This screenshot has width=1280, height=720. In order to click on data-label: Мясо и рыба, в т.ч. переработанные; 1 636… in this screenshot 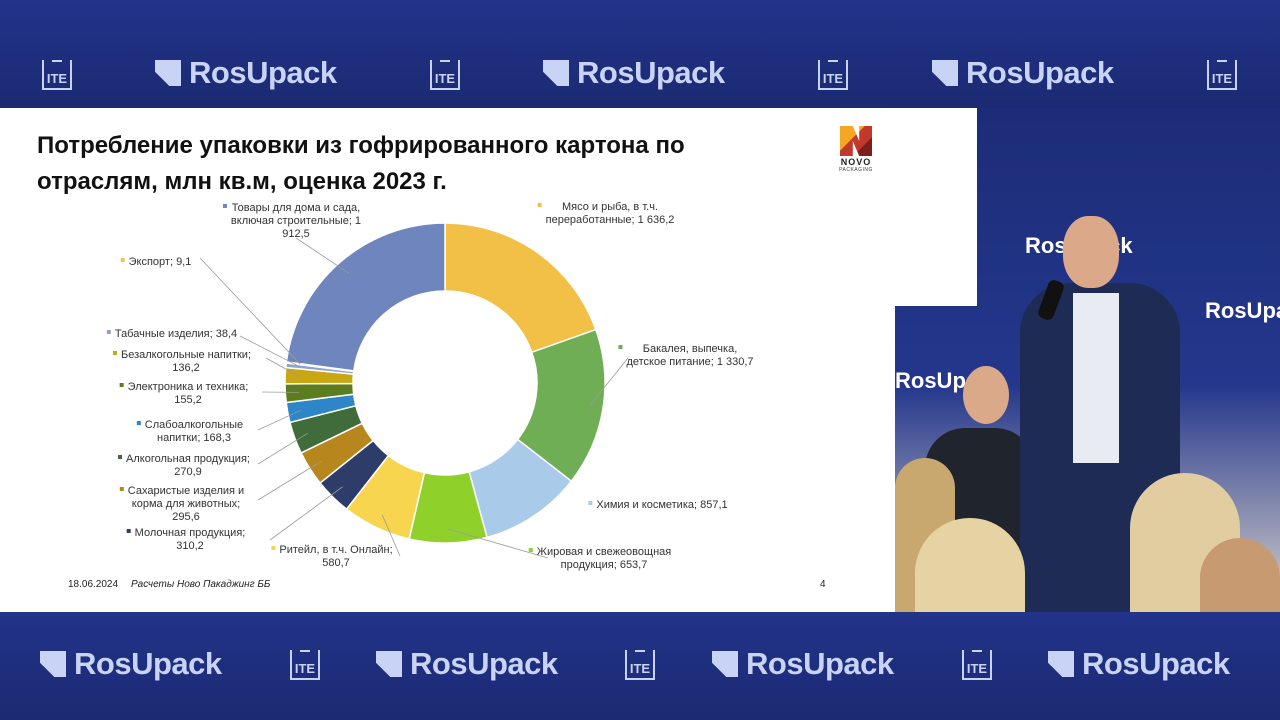, I will do `click(610, 213)`.